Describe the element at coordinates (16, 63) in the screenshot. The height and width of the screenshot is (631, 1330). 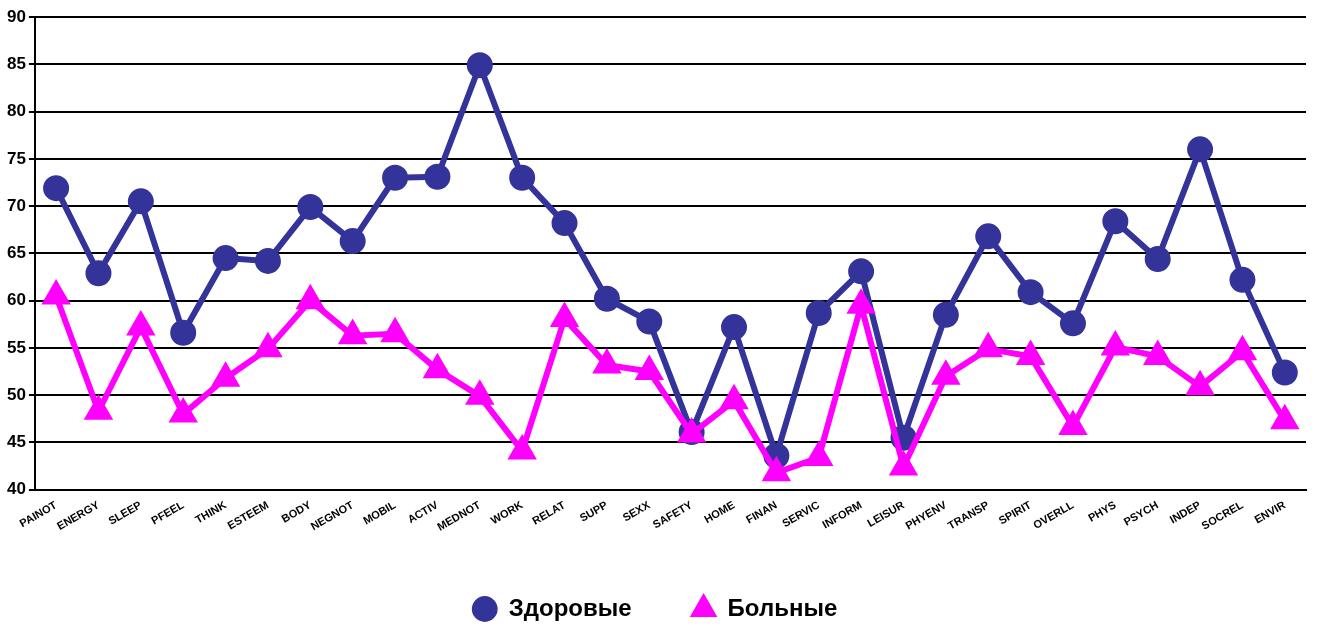
I see `y-tick-label: 85` at that location.